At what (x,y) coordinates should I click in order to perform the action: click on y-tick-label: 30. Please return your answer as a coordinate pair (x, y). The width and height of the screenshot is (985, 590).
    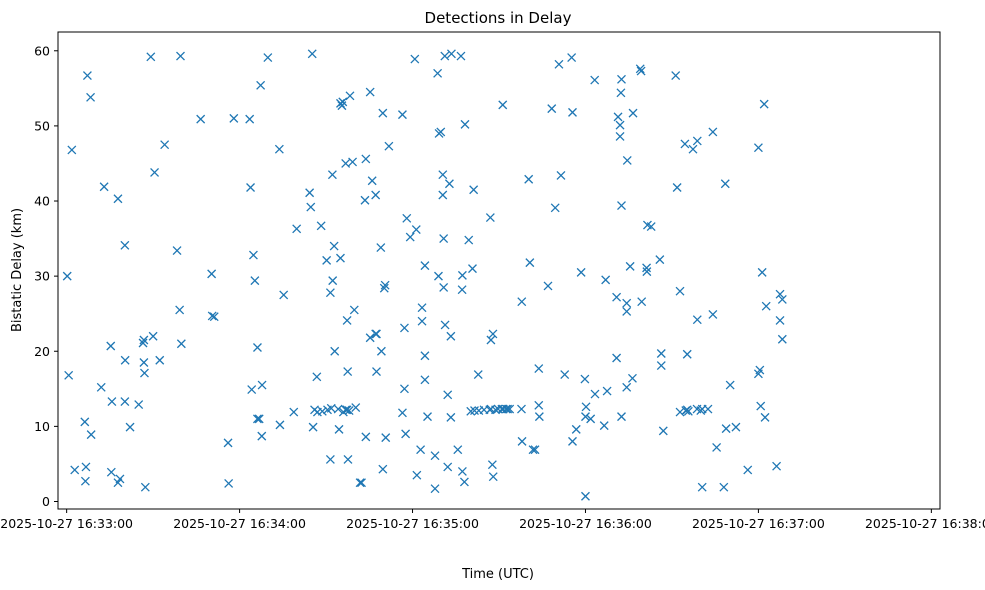
    Looking at the image, I should click on (42, 276).